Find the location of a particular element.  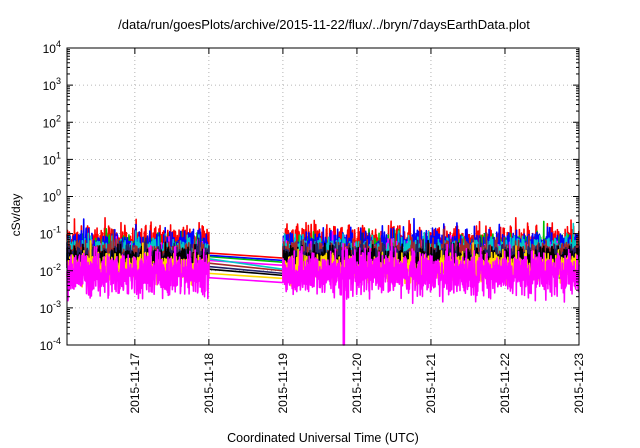

y-tick-exponent: 3 is located at coordinates (58, 81).